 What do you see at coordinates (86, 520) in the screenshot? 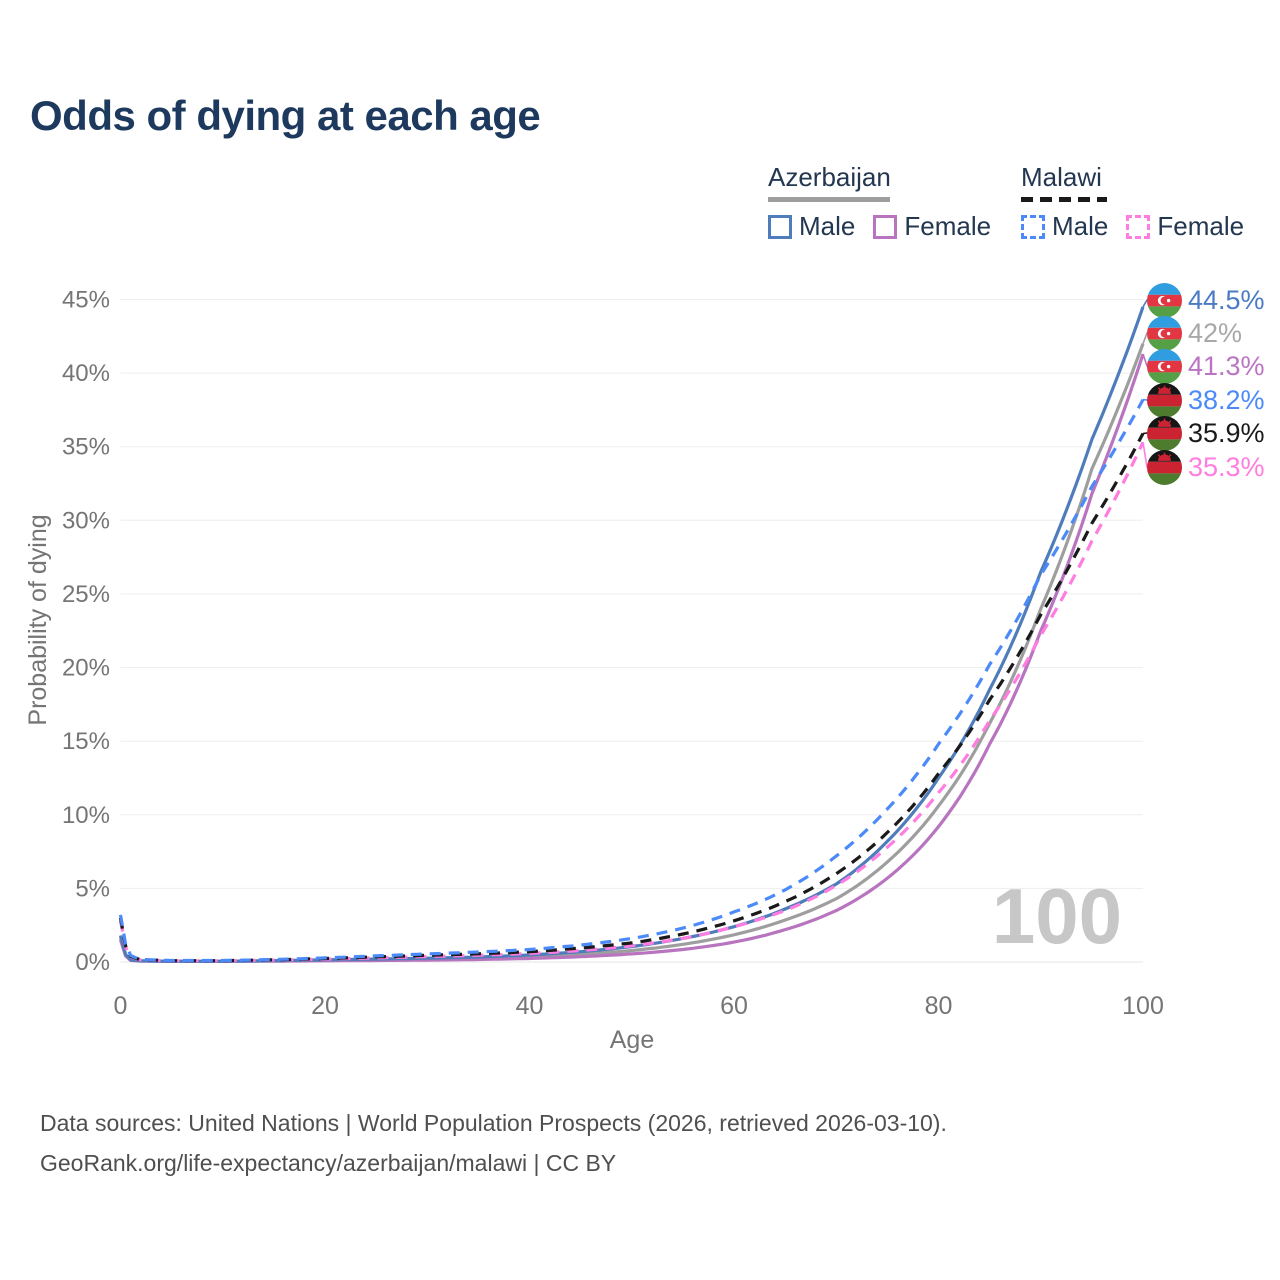
I see `y-tick-30%: 30%` at bounding box center [86, 520].